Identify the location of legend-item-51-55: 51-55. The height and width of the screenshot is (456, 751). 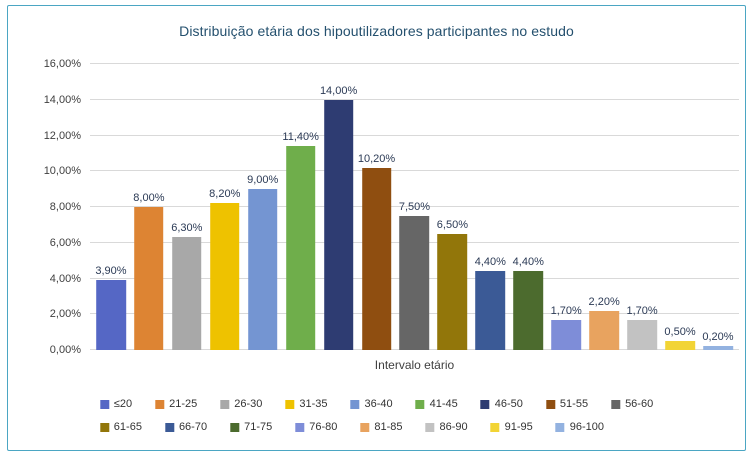
(567, 404).